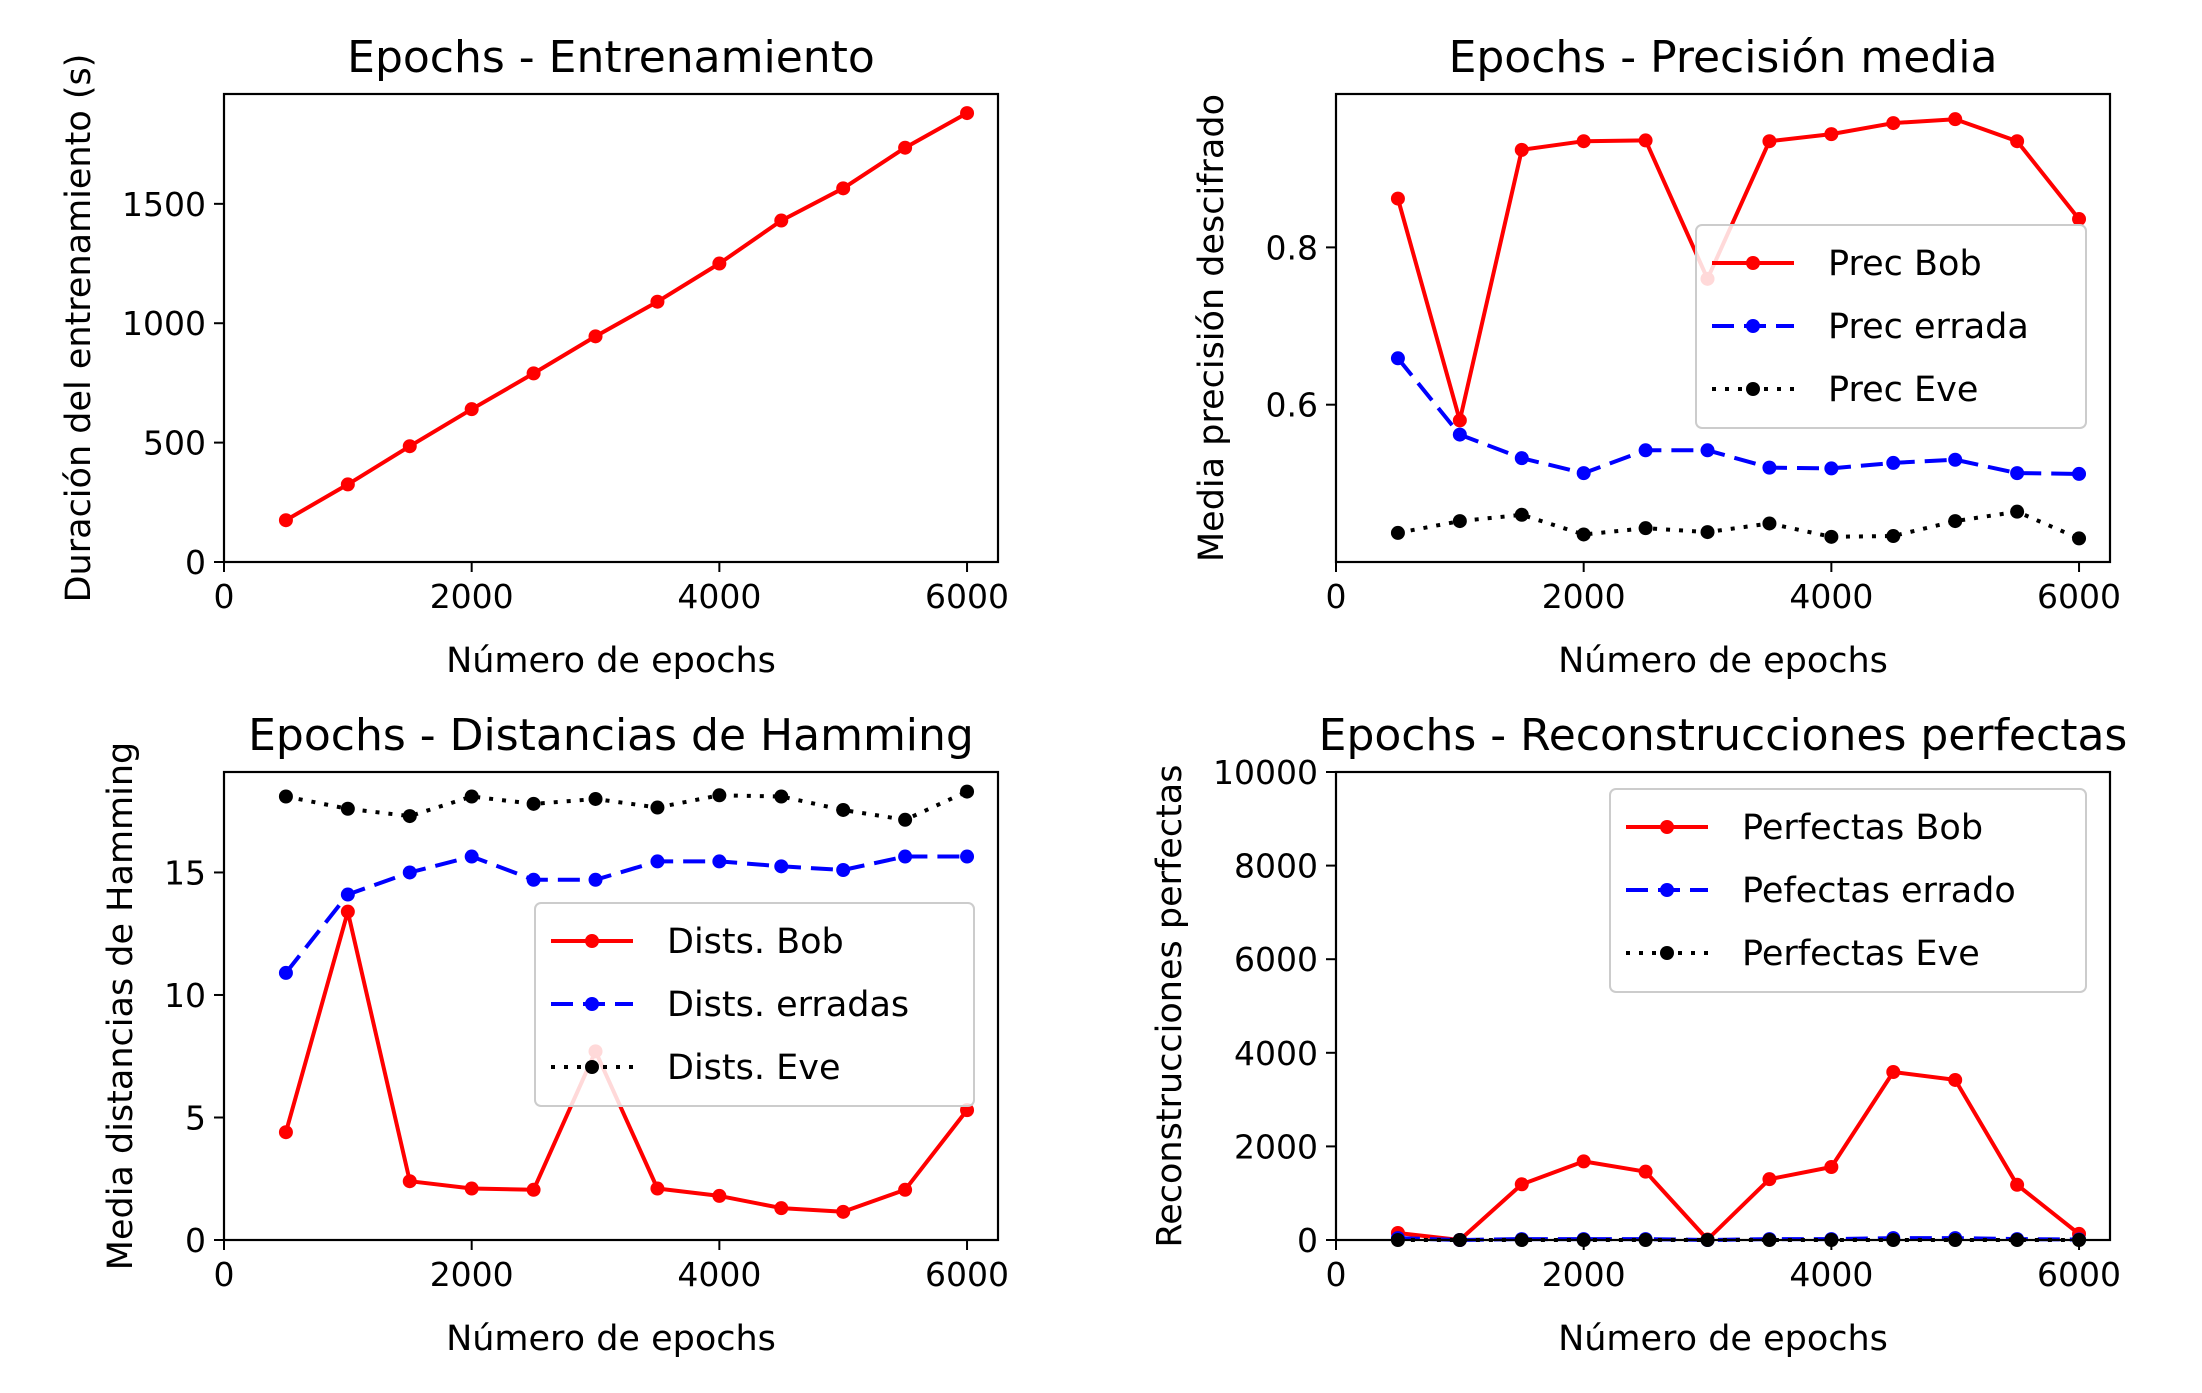 The height and width of the screenshot is (1393, 2202). I want to click on y-tick-label: 10, so click(185, 995).